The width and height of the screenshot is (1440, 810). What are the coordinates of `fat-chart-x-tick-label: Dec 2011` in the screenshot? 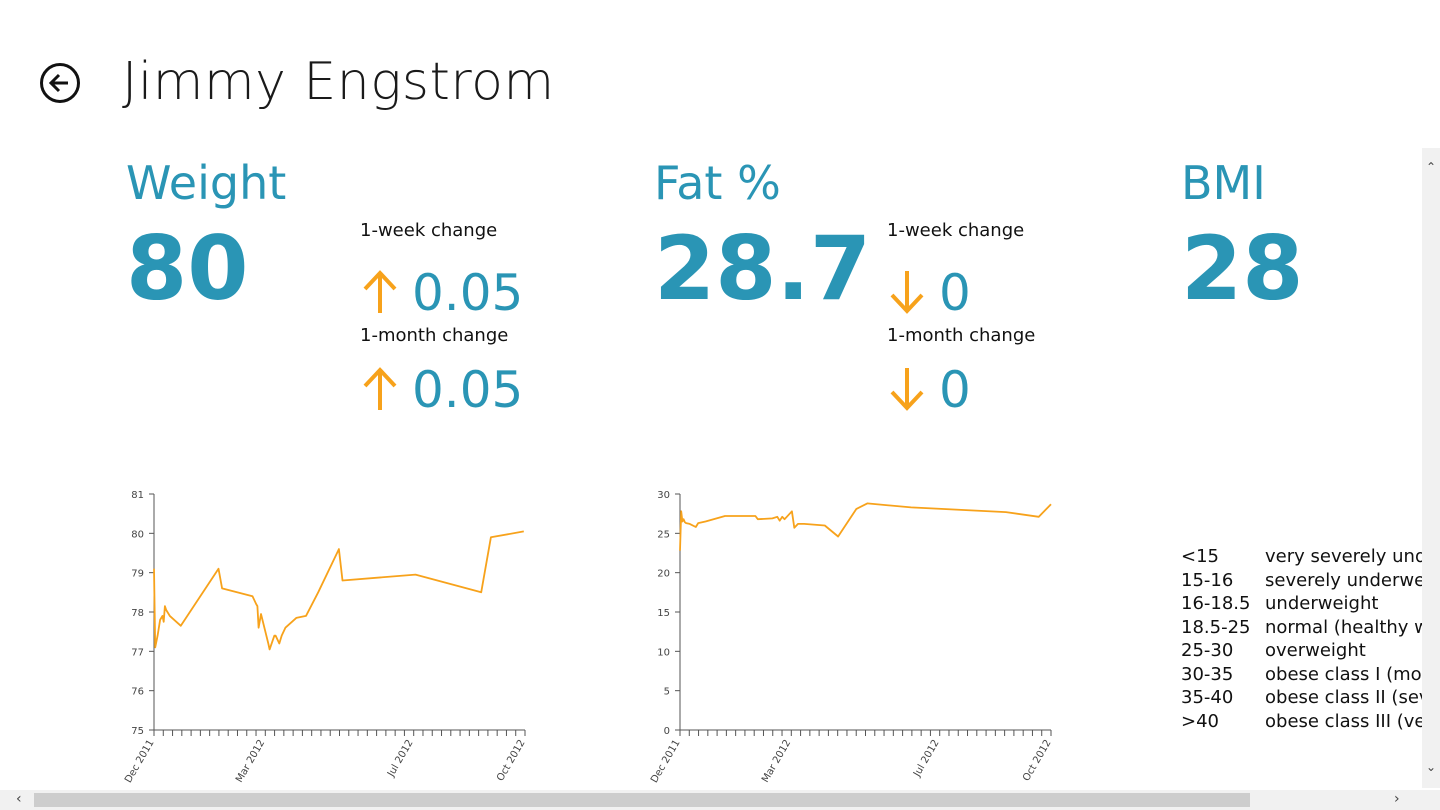 It's located at (666, 761).